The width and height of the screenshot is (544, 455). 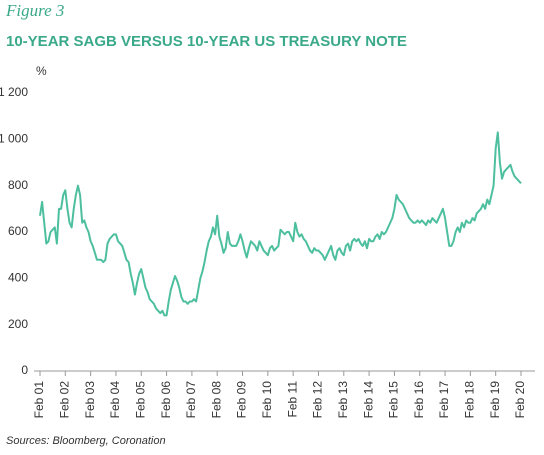 I want to click on x-tick-label: Feb 10, so click(x=267, y=400).